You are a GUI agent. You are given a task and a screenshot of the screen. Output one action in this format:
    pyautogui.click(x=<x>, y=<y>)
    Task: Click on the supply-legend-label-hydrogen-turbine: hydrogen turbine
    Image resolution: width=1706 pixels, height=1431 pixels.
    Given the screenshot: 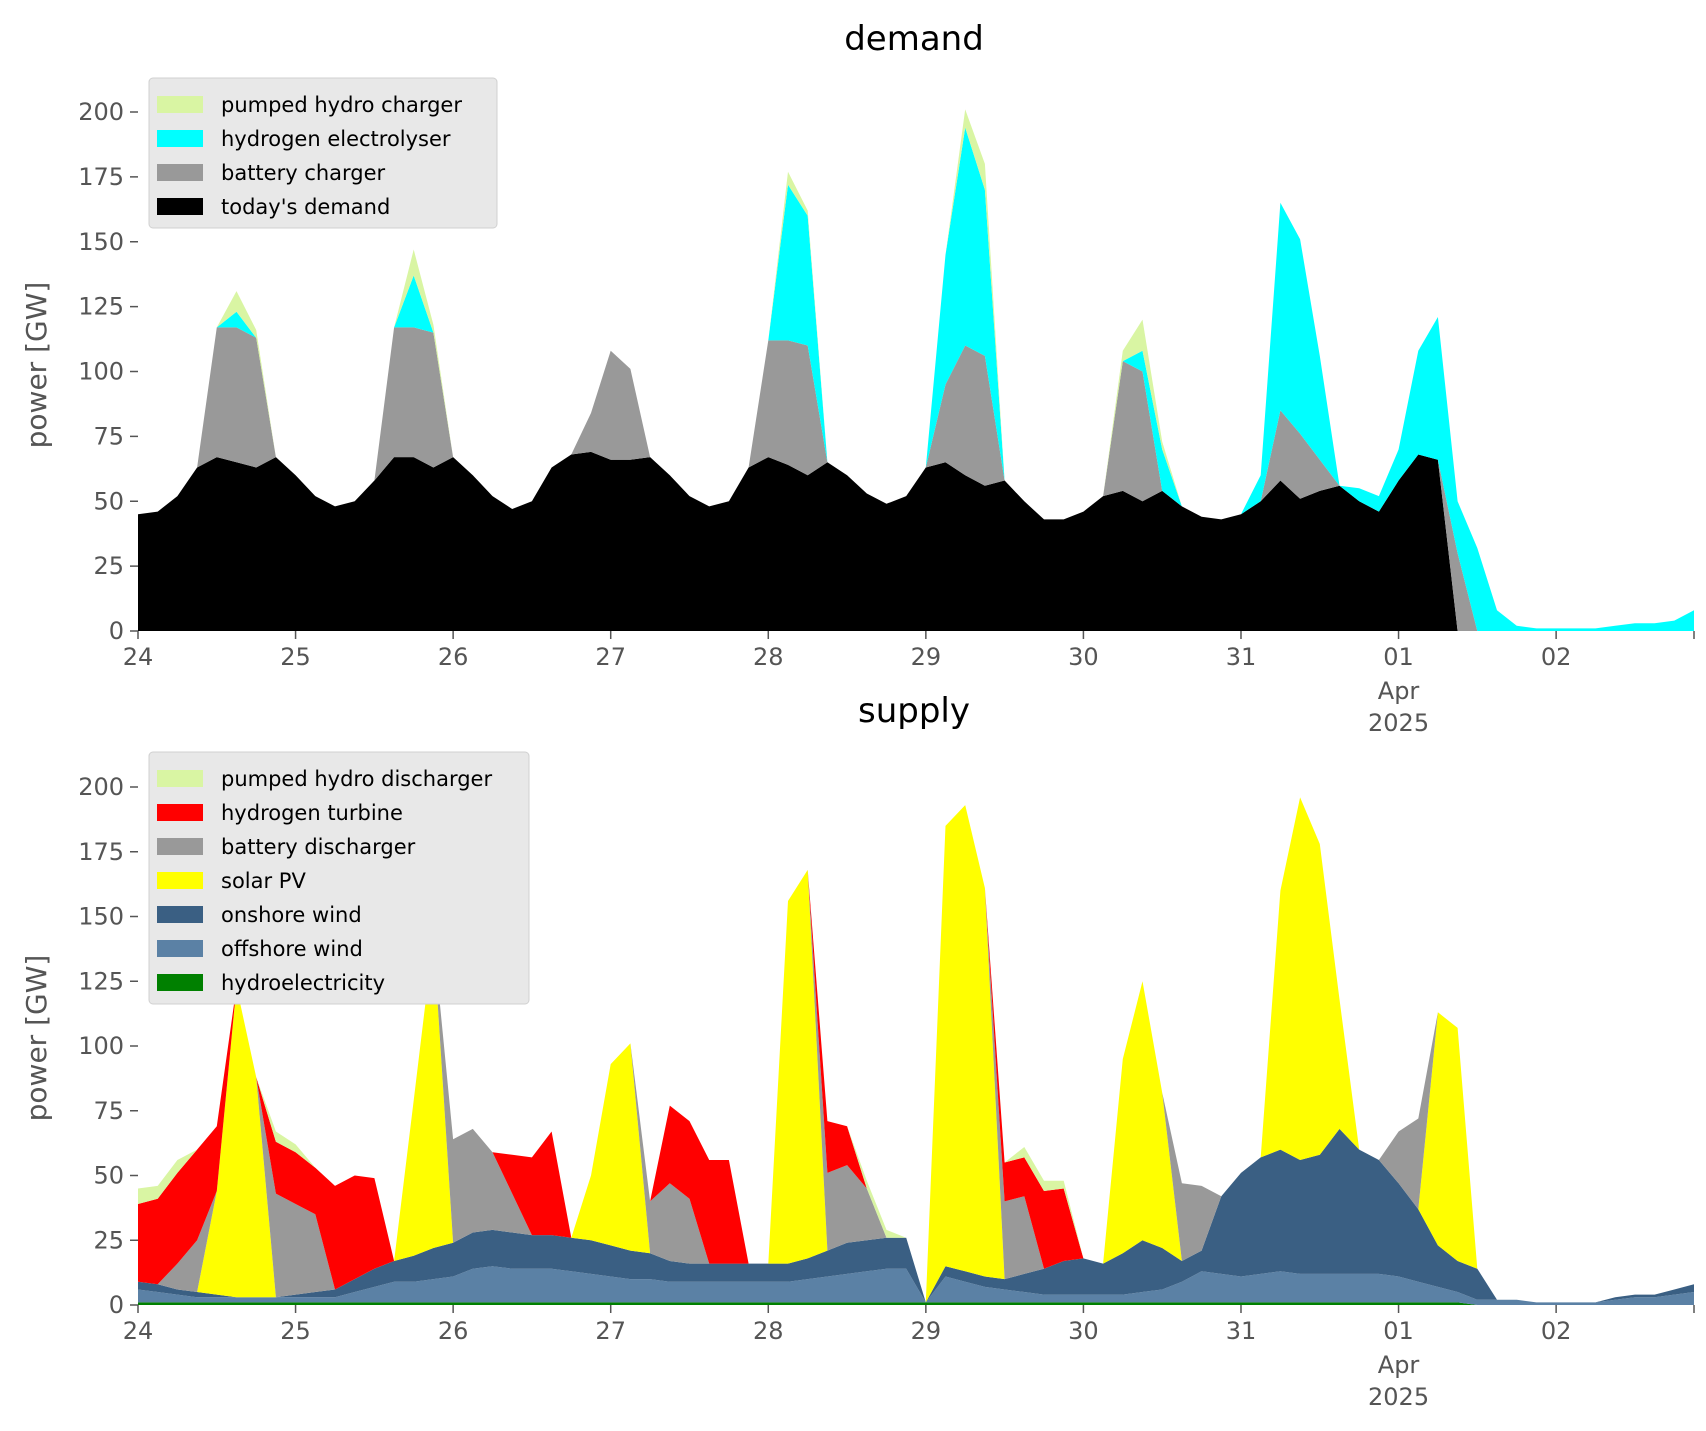 What is the action you would take?
    pyautogui.click(x=312, y=813)
    